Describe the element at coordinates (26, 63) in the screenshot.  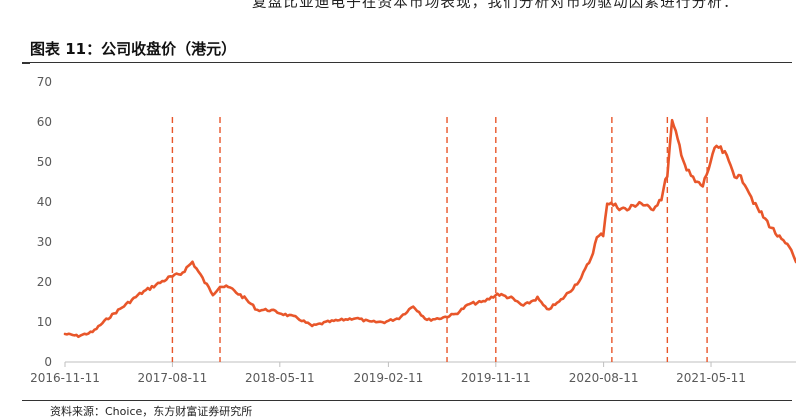
I see `title-tick` at that location.